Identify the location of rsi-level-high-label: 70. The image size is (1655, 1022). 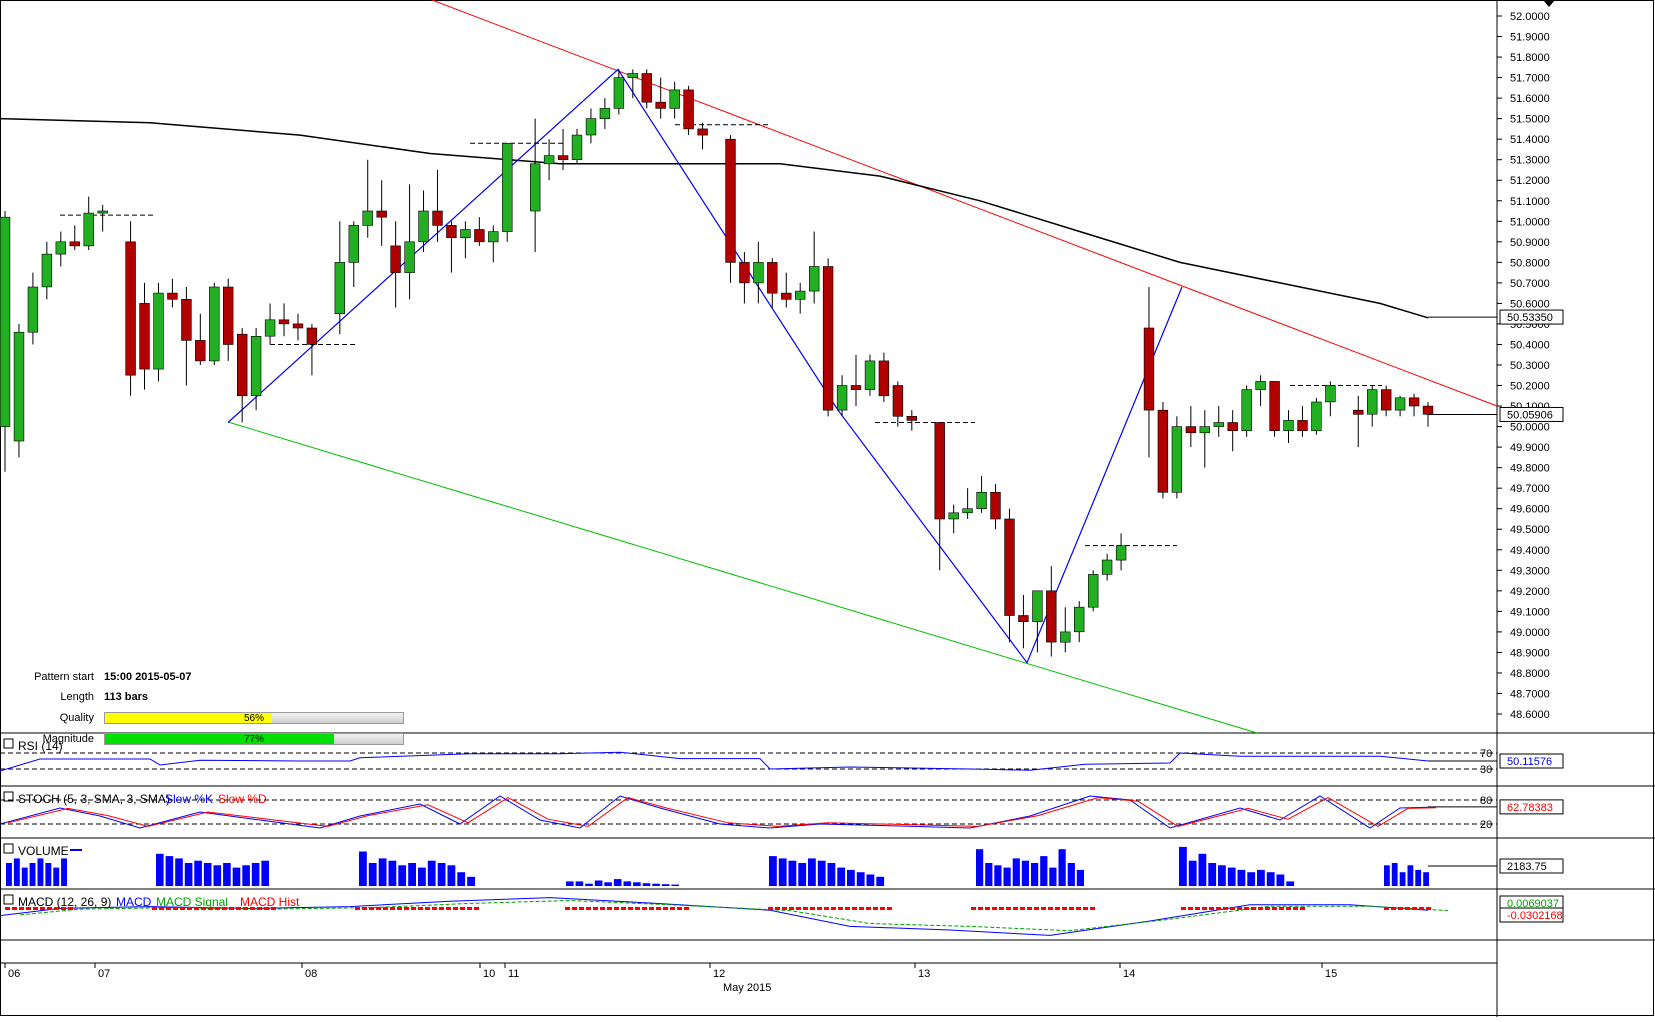
(1486, 754).